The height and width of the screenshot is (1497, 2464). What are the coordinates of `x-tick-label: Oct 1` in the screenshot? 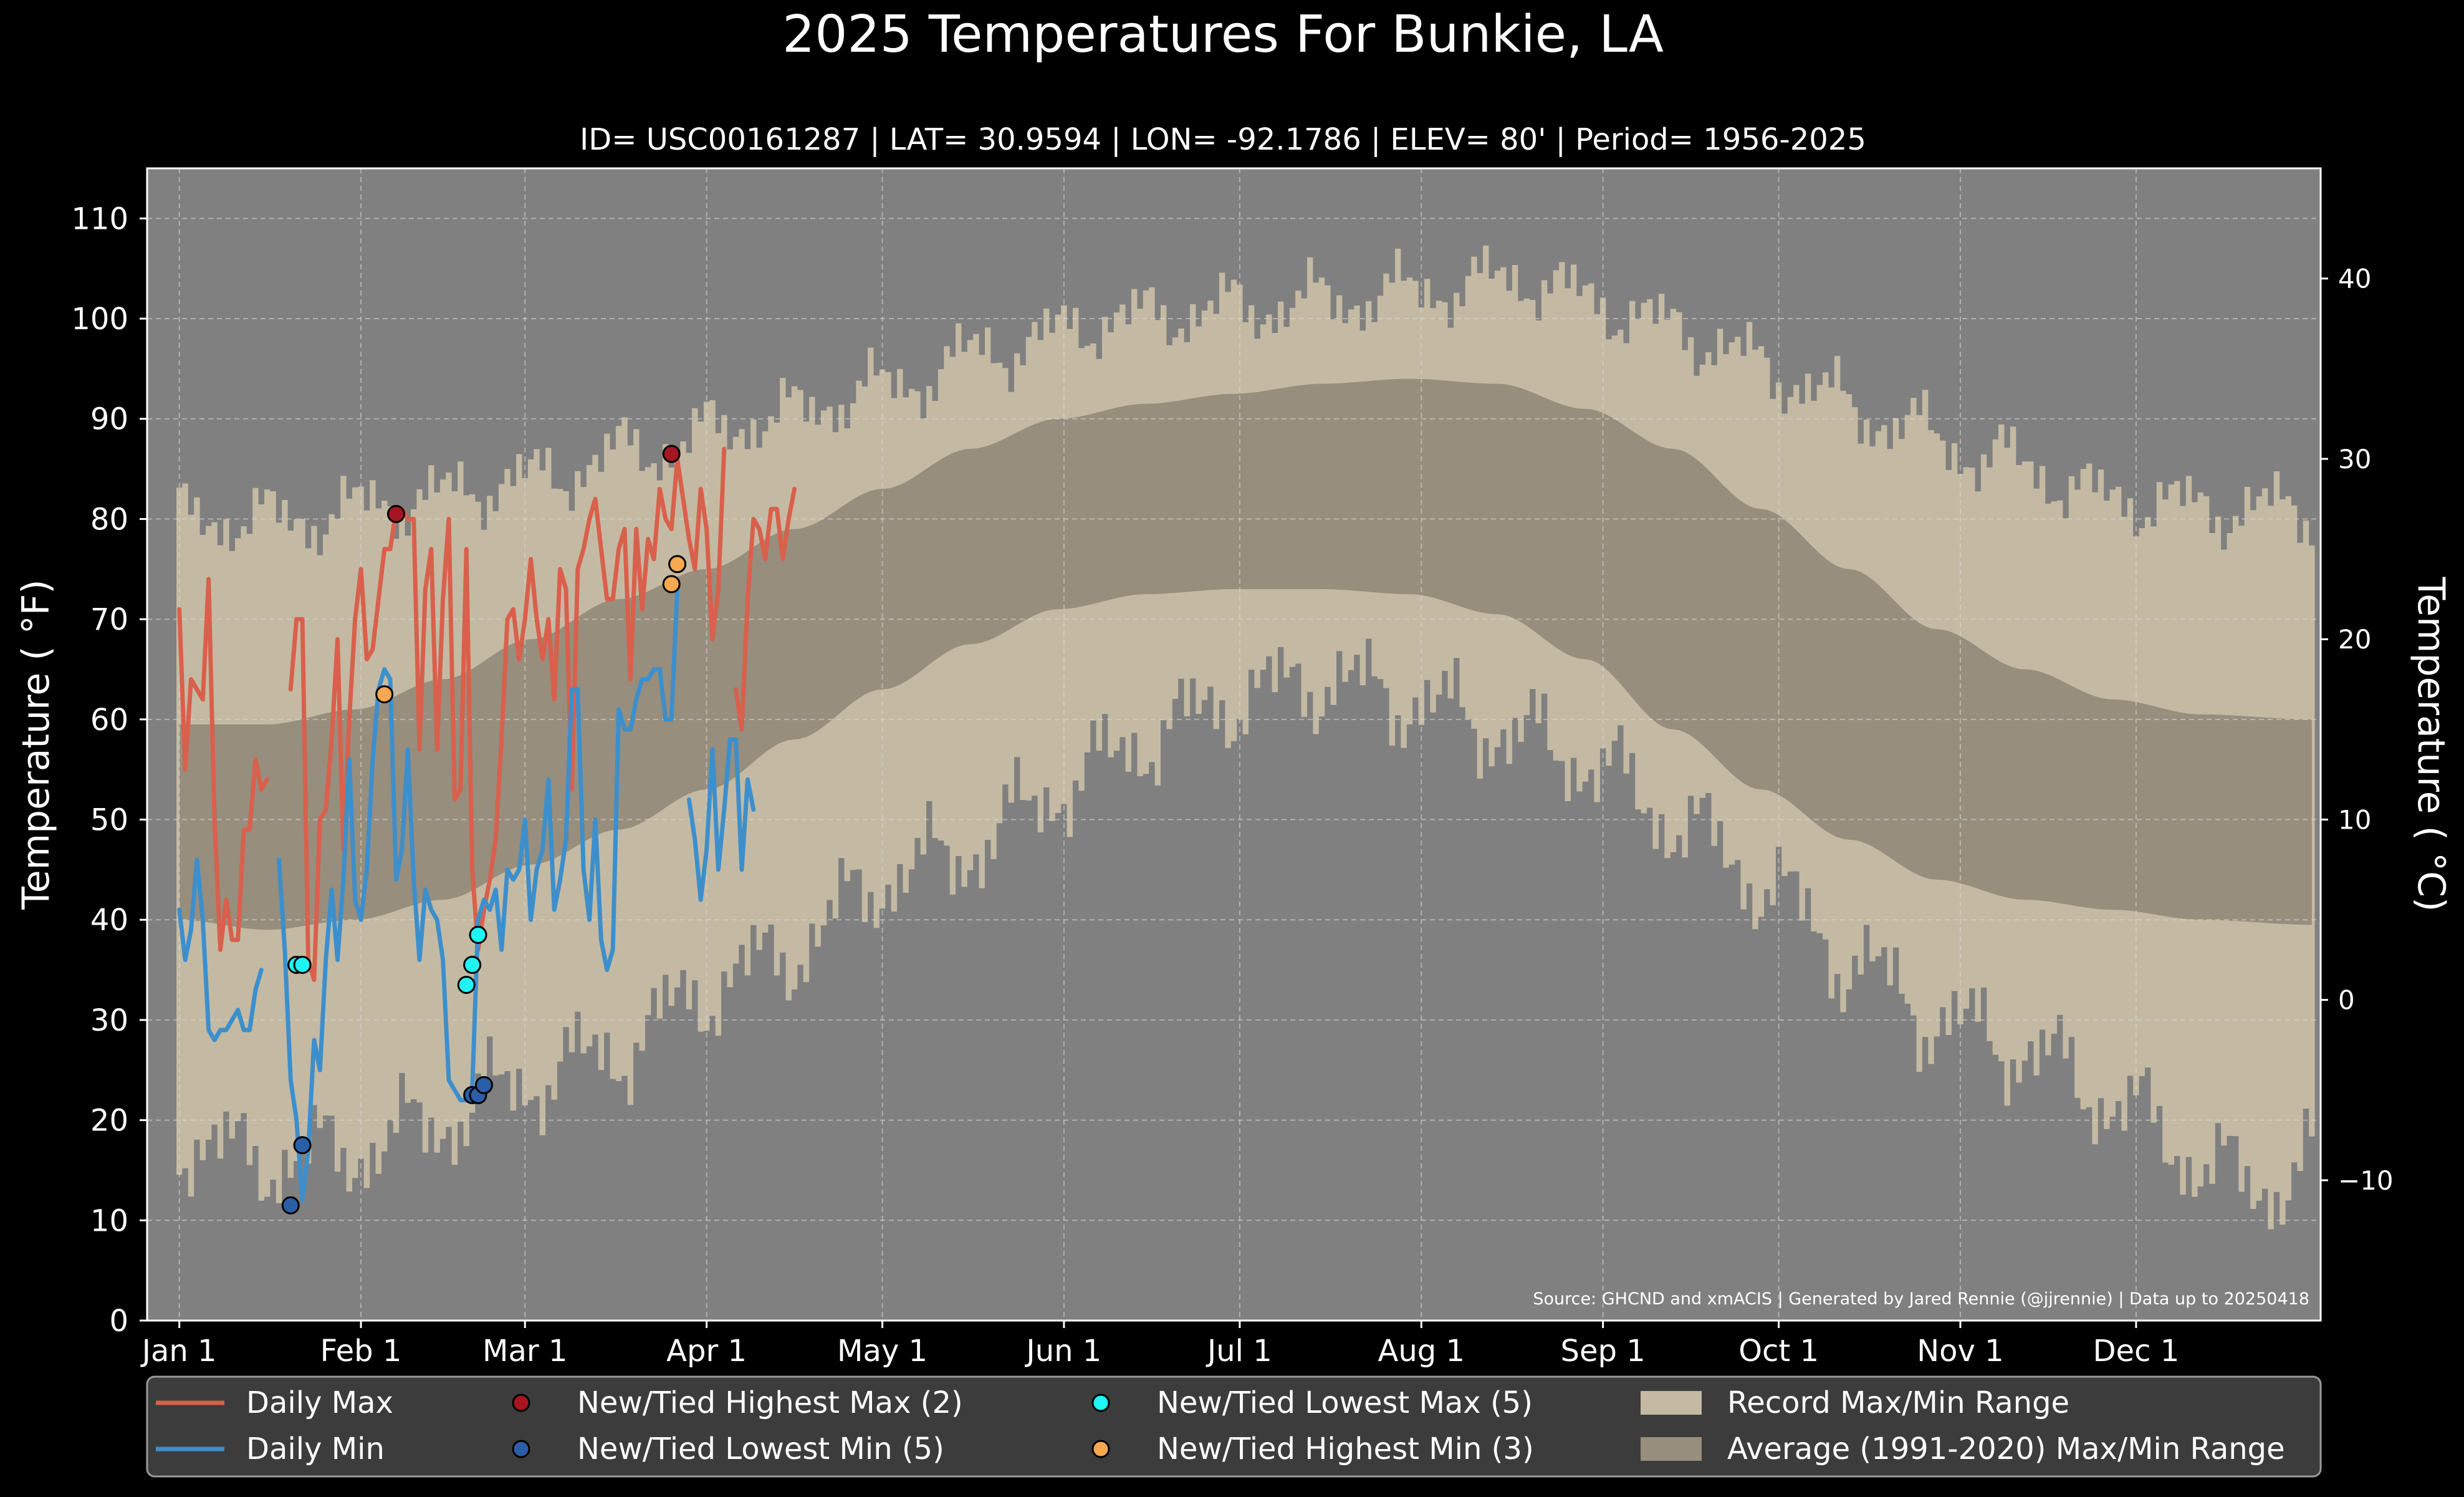 It's located at (1778, 1351).